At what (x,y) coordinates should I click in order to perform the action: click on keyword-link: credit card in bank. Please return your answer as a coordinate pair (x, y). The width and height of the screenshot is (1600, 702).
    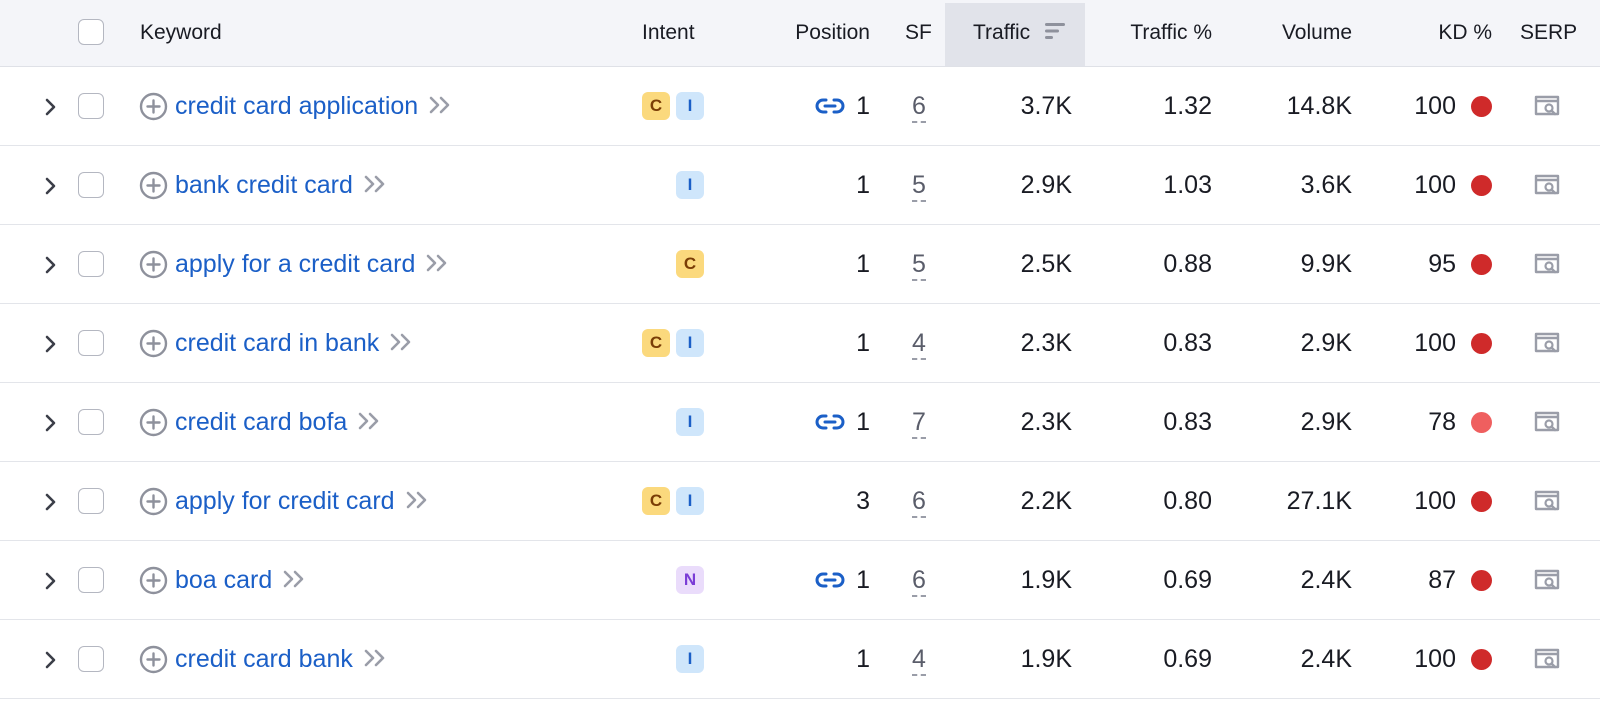
    Looking at the image, I should click on (295, 343).